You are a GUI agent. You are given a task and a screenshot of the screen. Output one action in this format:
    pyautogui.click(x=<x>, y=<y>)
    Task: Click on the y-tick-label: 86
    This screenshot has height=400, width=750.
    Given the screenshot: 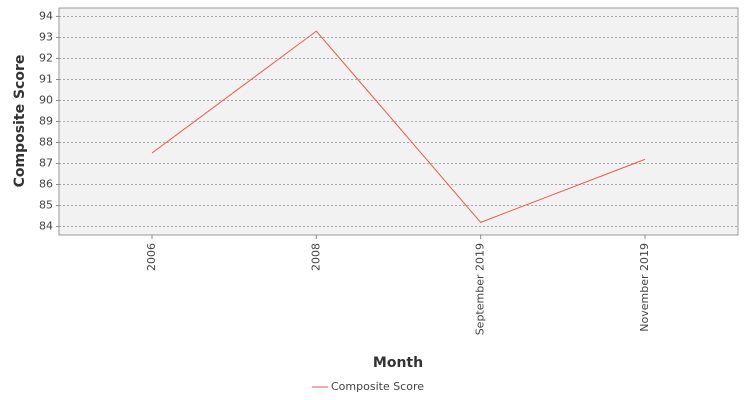 What is the action you would take?
    pyautogui.click(x=46, y=184)
    